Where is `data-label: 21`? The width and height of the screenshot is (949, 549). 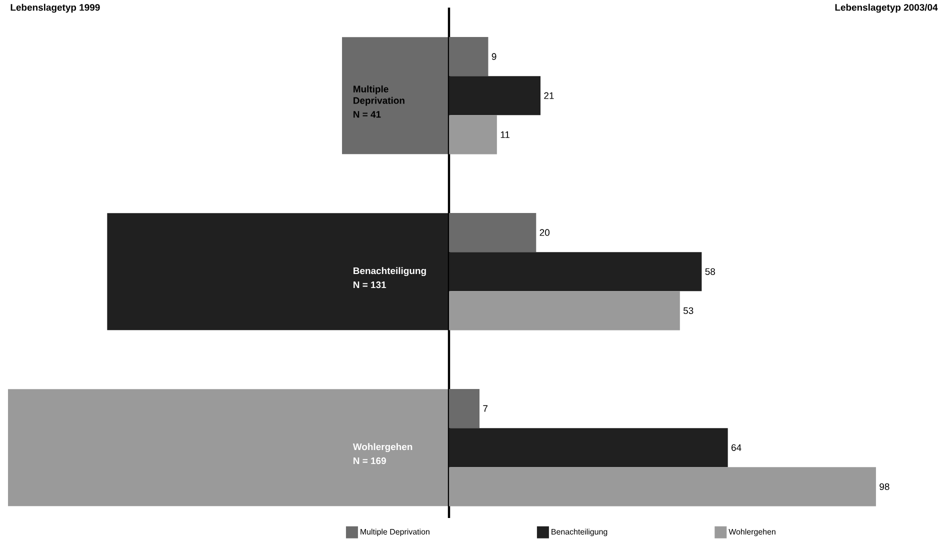
data-label: 21 is located at coordinates (549, 95).